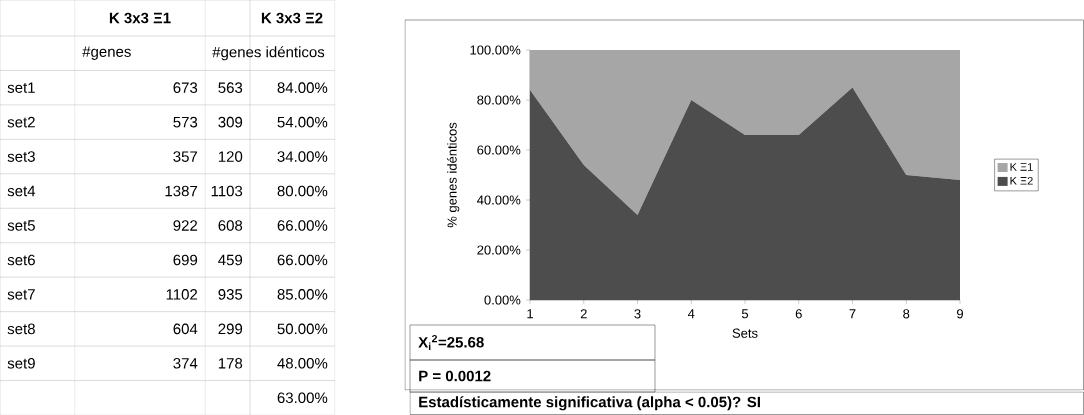 The height and width of the screenshot is (415, 1084). I want to click on text: Estadísticamente significativa (alpha < 0.05)? SI, so click(589, 403).